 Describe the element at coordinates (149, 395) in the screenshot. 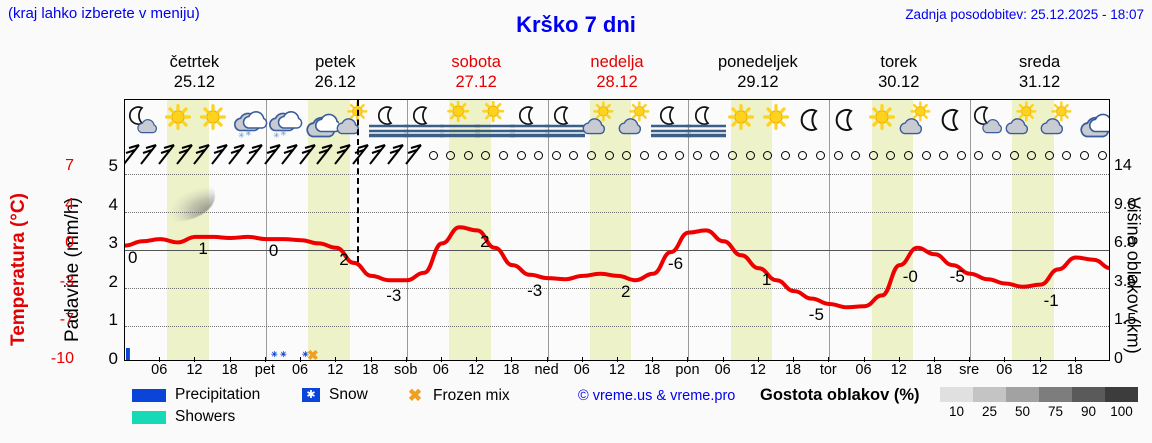

I see `precipitation-swatch` at that location.